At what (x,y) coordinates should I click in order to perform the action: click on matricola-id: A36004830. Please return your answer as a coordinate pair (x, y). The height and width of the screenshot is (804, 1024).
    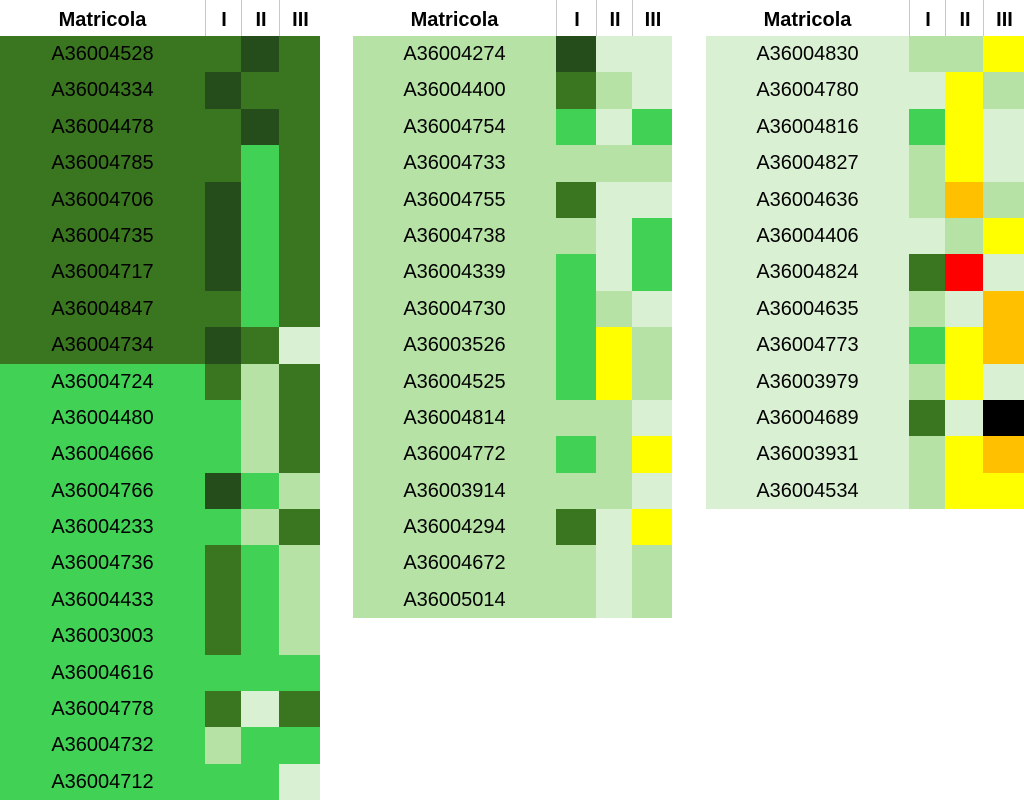
    Looking at the image, I should click on (807, 54).